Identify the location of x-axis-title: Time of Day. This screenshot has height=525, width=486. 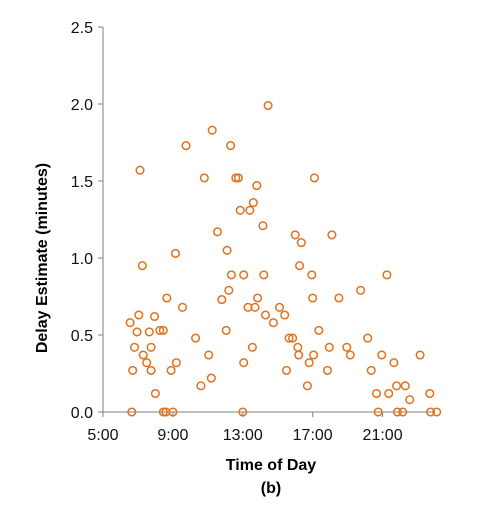
(271, 465).